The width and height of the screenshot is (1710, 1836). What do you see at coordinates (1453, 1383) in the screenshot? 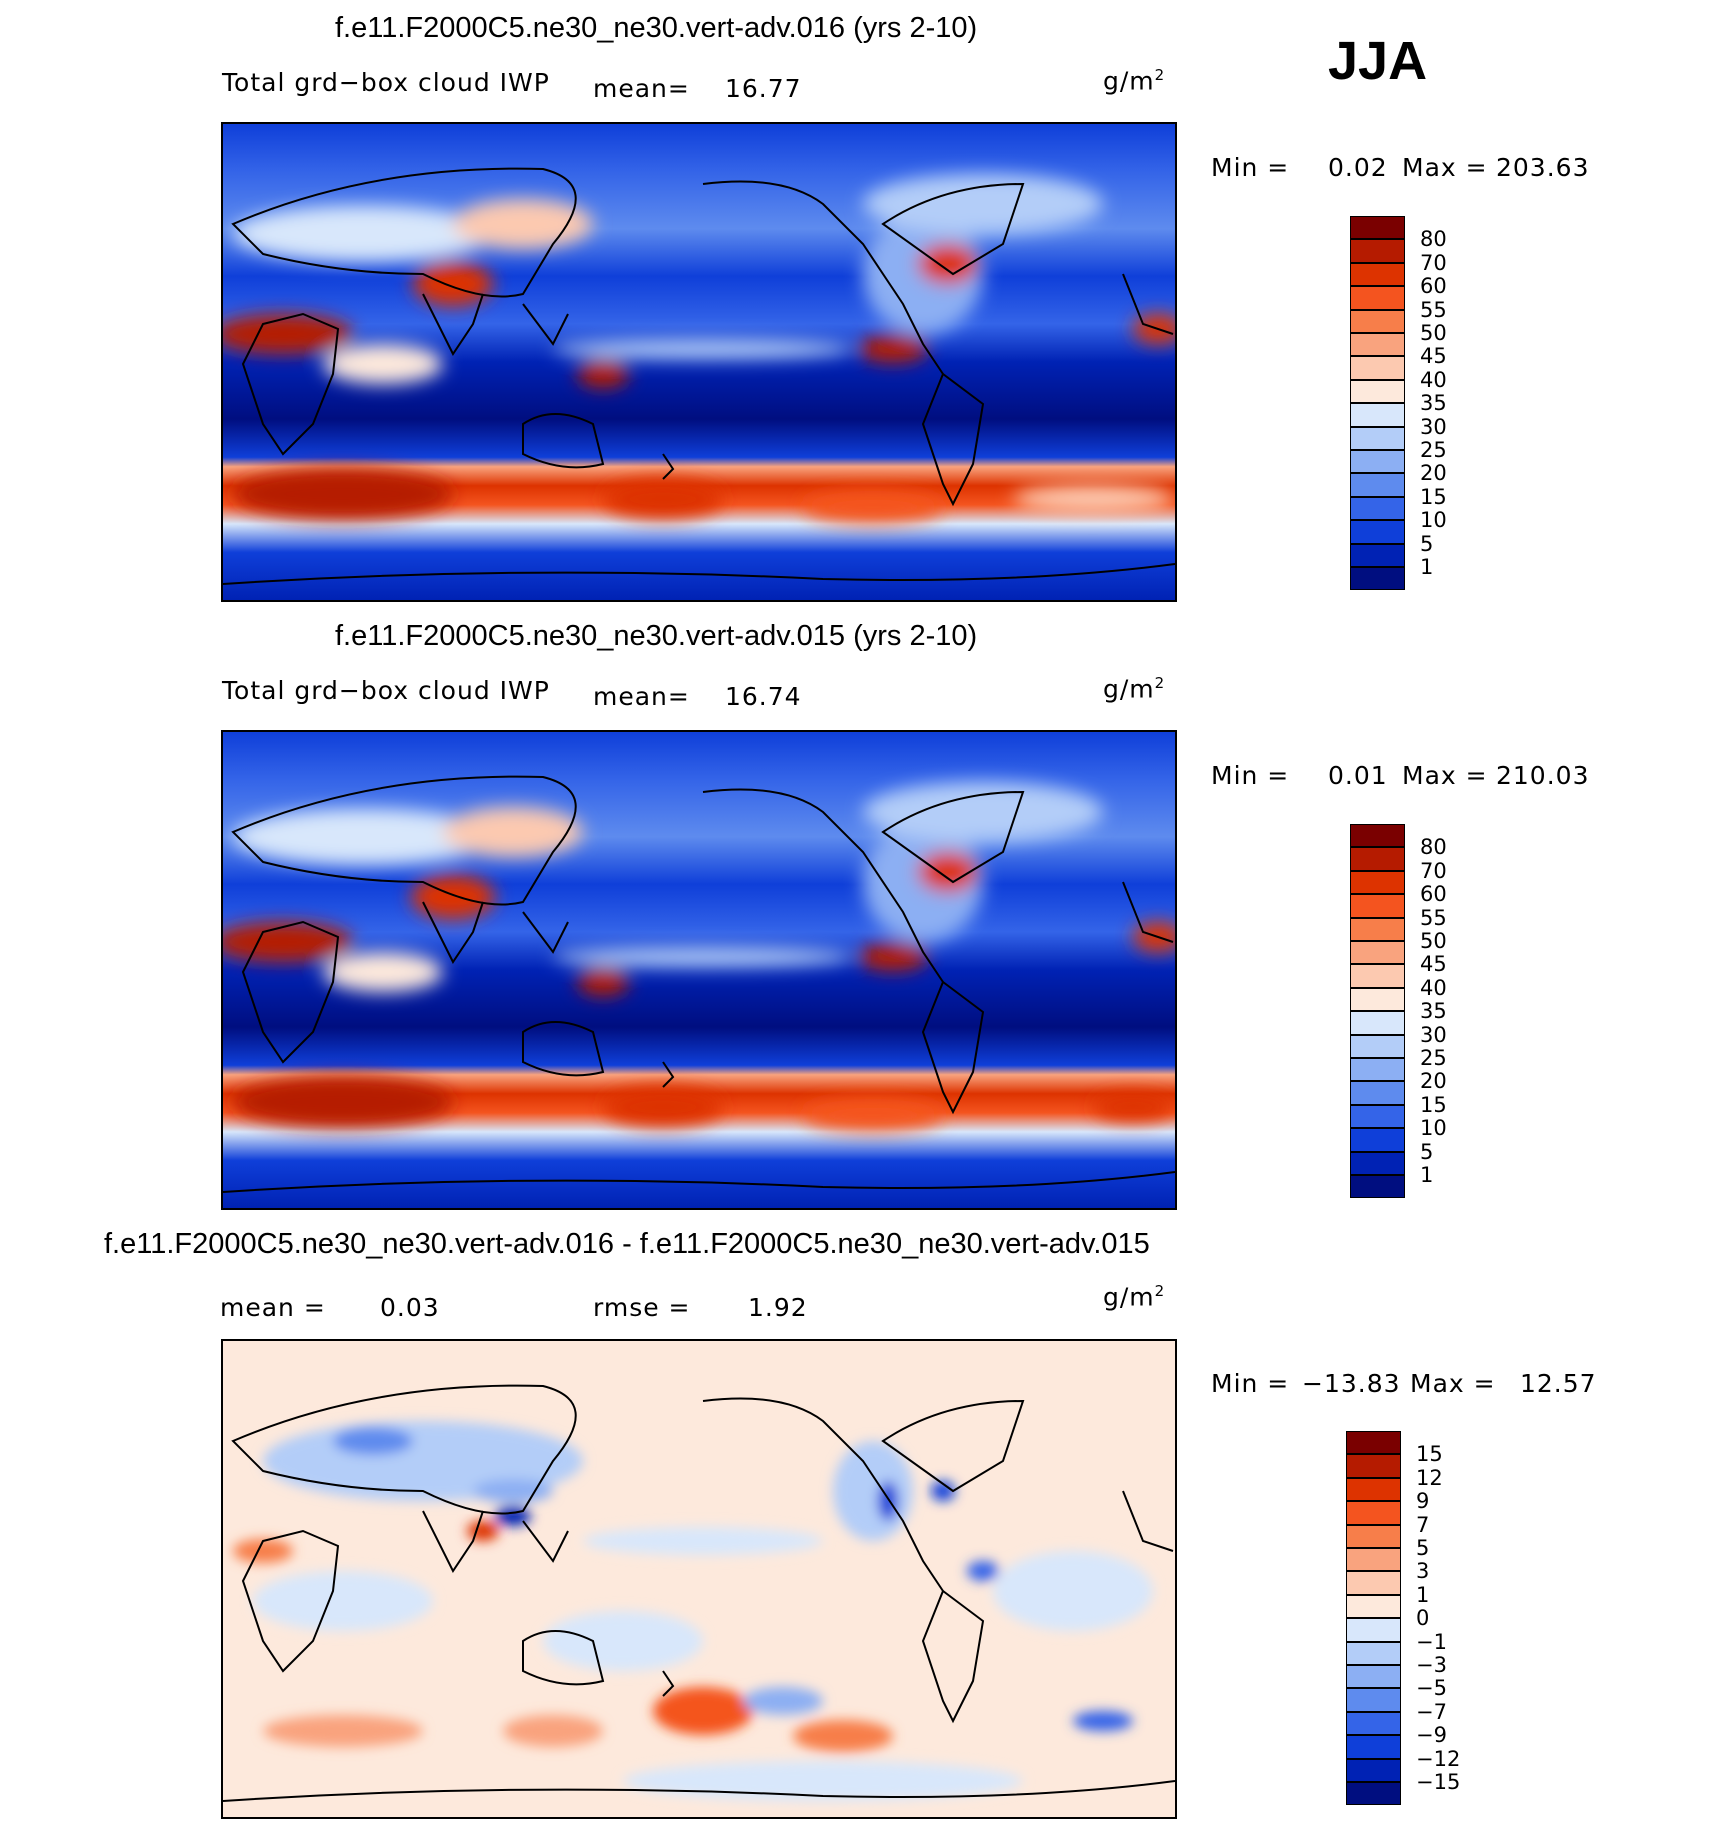
I see `panel-3-max-label: Max =` at bounding box center [1453, 1383].